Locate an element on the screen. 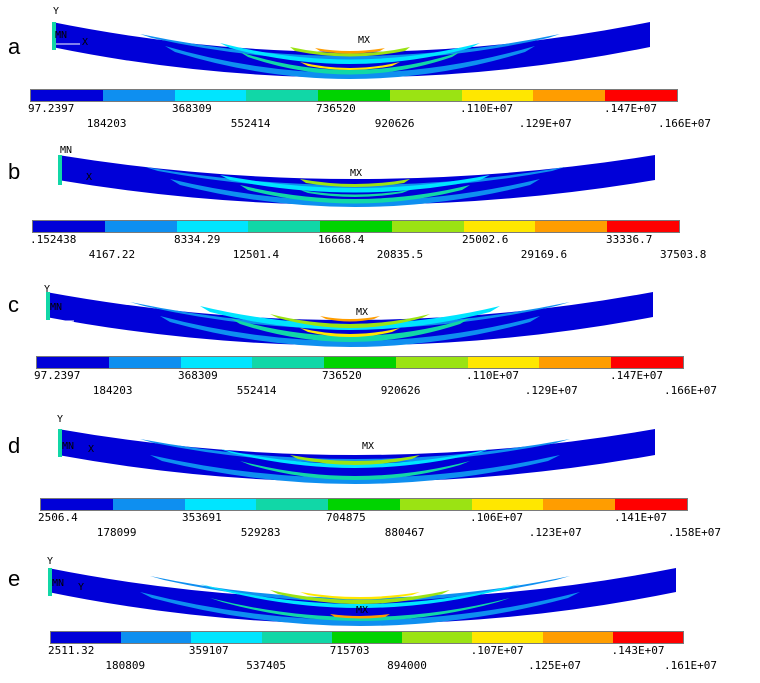 Image resolution: width=760 pixels, height=683 pixels. legend-tick-label: 704875 is located at coordinates (346, 517).